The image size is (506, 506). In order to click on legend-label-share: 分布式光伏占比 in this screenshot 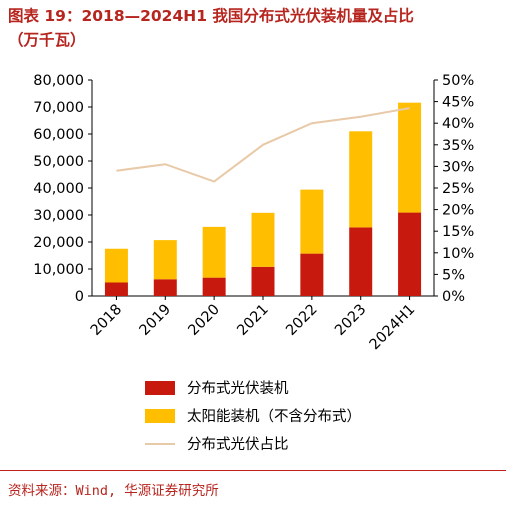, I will do `click(238, 444)`.